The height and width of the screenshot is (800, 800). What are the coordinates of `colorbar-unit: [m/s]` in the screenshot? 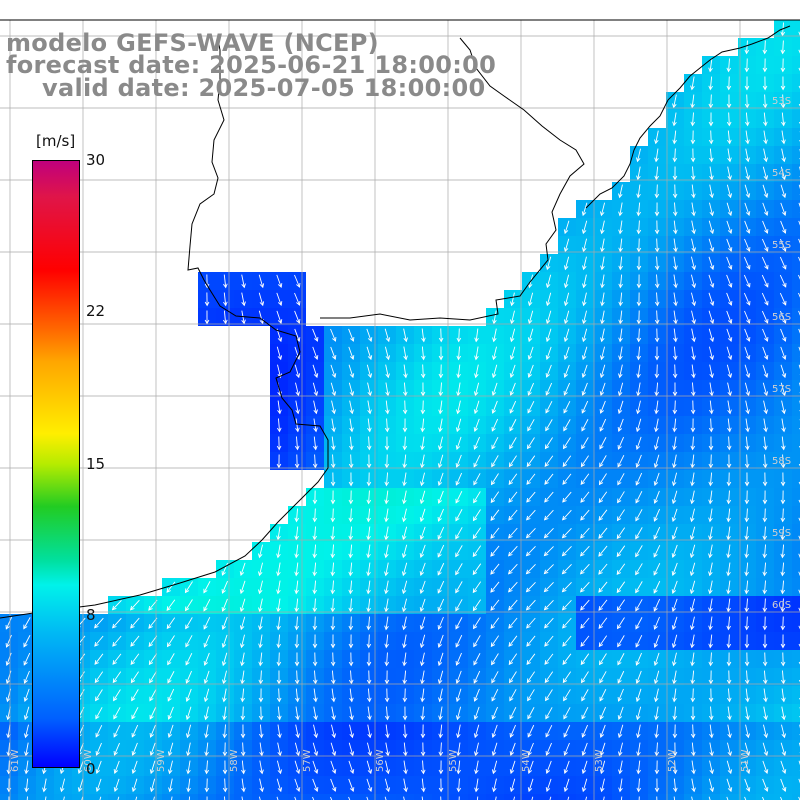 It's located at (56, 141).